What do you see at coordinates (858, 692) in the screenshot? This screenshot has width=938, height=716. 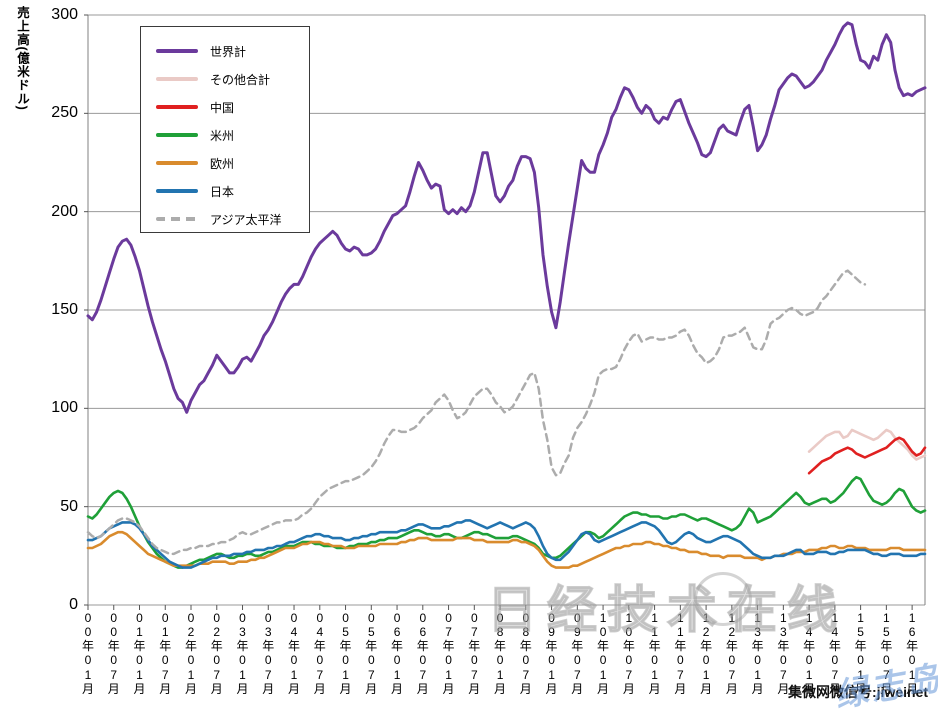 I see `wechat-watermark: 集微网微信号:jiweinet` at bounding box center [858, 692].